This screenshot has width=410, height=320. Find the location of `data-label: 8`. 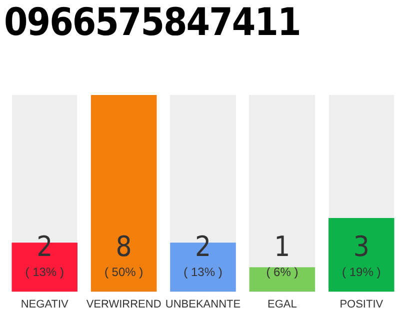

data-label: 8 is located at coordinates (124, 247).